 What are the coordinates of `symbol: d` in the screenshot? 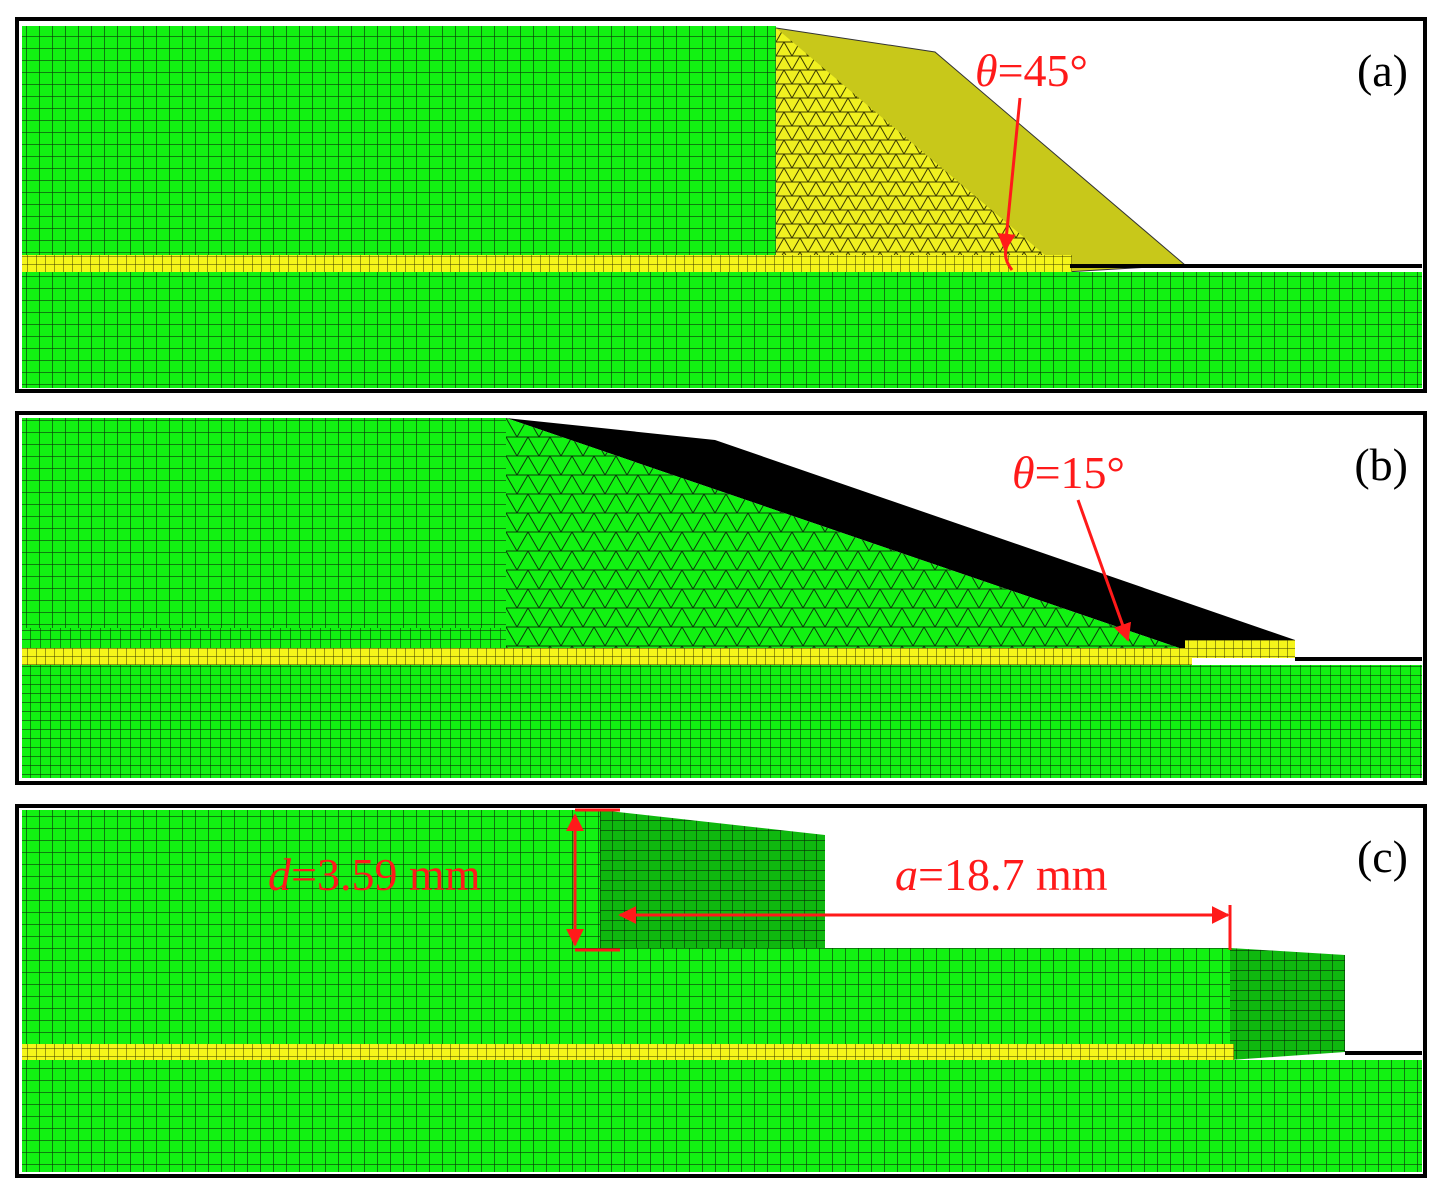 It's located at (280, 874).